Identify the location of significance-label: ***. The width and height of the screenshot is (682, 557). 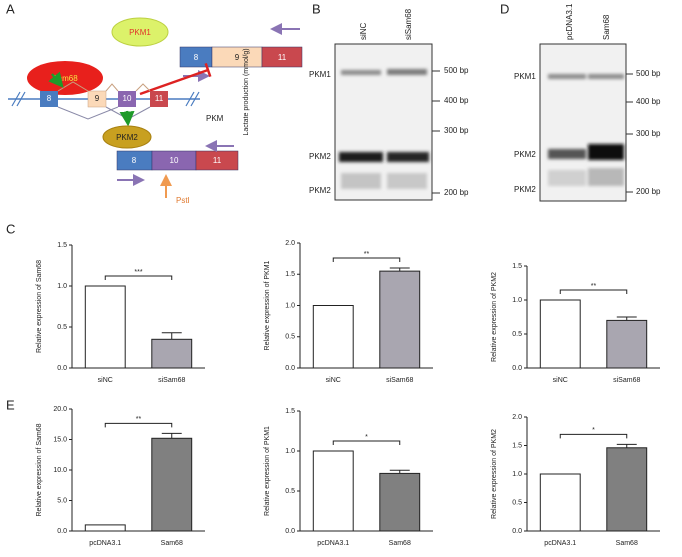
(138, 272).